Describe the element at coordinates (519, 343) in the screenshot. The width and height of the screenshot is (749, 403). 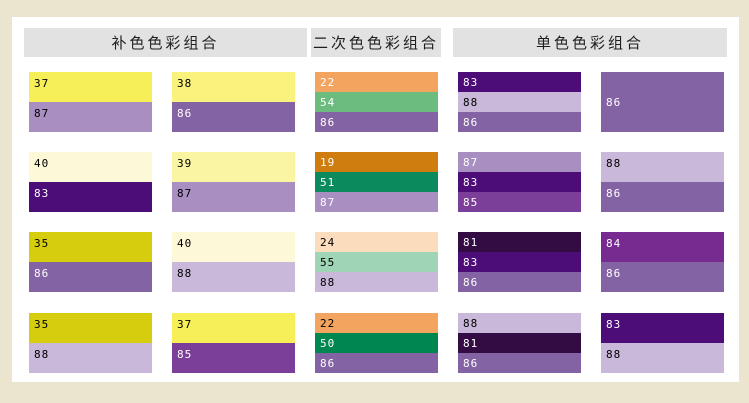
I see `swatch-card-monochrome-0-3: 88 81 86` at that location.